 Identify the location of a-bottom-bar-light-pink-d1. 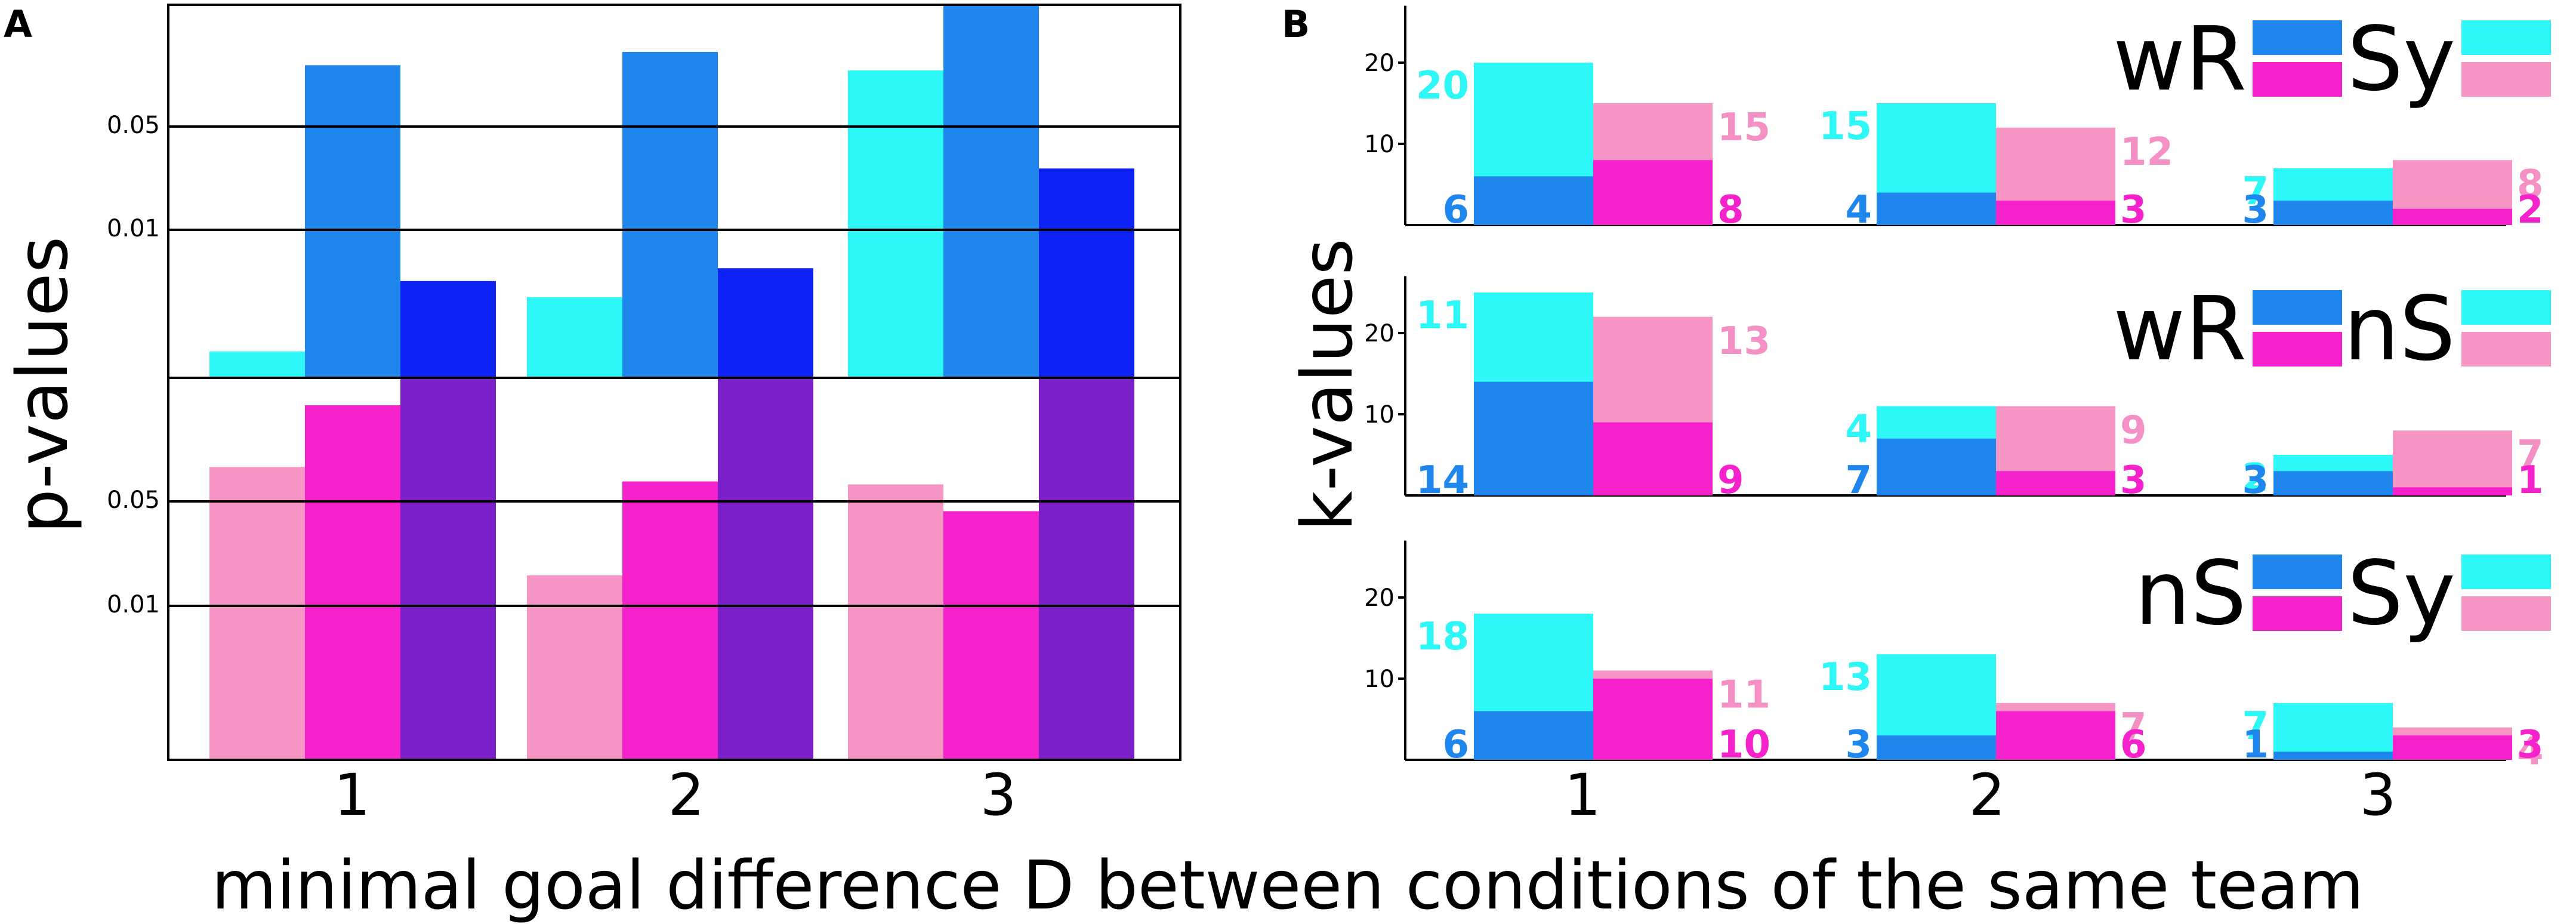
(257, 613).